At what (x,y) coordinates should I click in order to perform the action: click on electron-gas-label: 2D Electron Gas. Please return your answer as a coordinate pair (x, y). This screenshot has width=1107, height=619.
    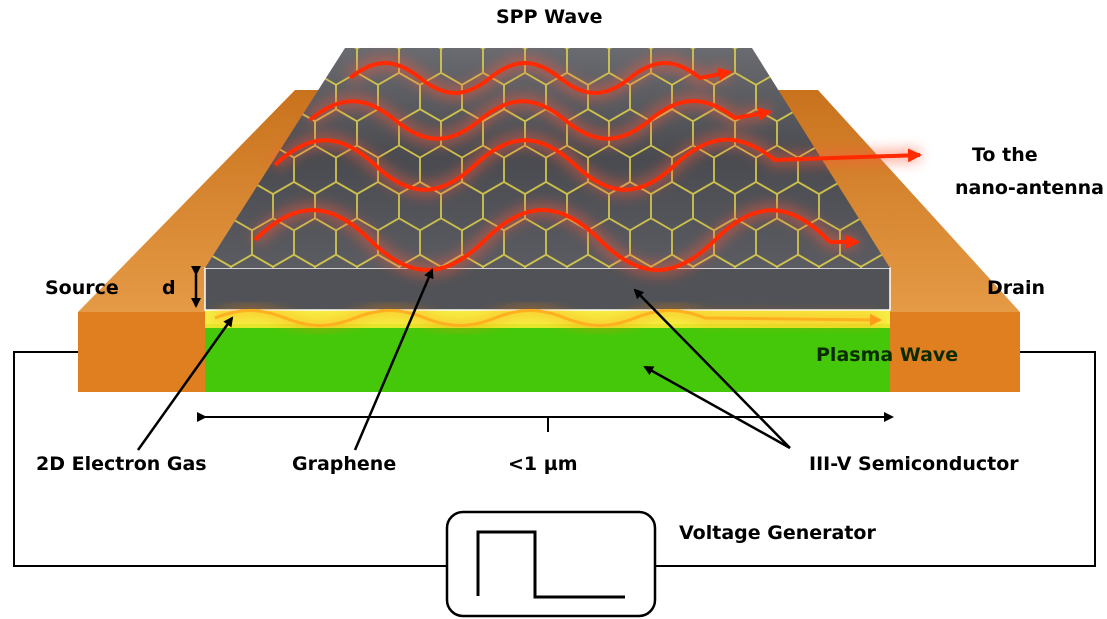
    Looking at the image, I should click on (121, 464).